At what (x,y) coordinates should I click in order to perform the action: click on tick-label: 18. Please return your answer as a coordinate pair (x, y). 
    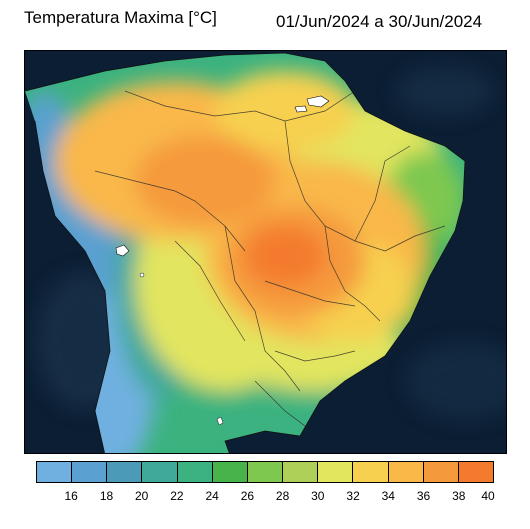
    Looking at the image, I should click on (106, 496).